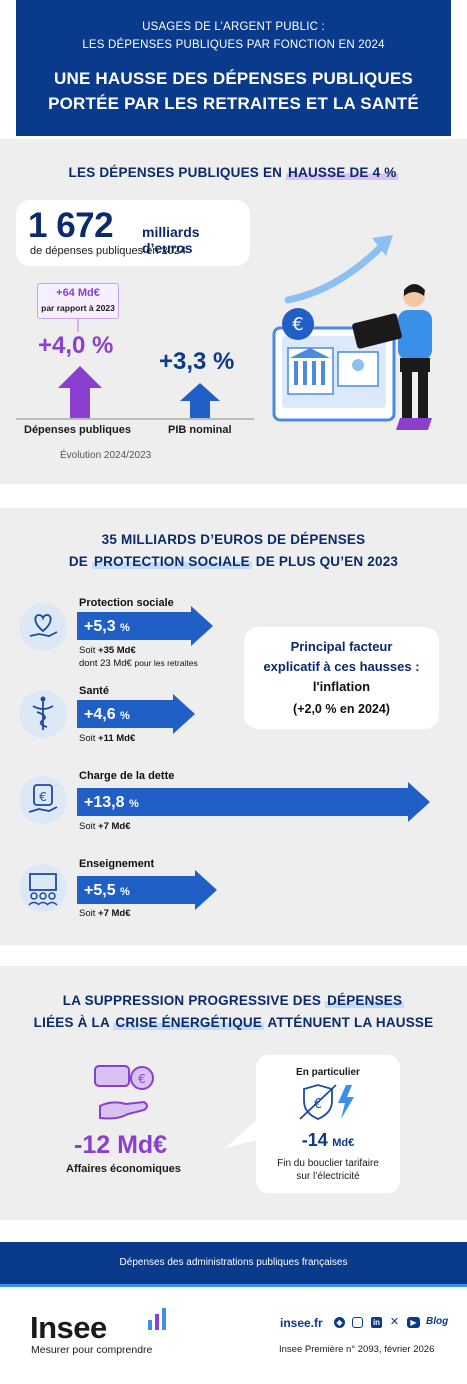 Image resolution: width=467 pixels, height=1384 pixels. Describe the element at coordinates (76, 345) in the screenshot. I see `spending-growth-value: +4,0 %` at that location.